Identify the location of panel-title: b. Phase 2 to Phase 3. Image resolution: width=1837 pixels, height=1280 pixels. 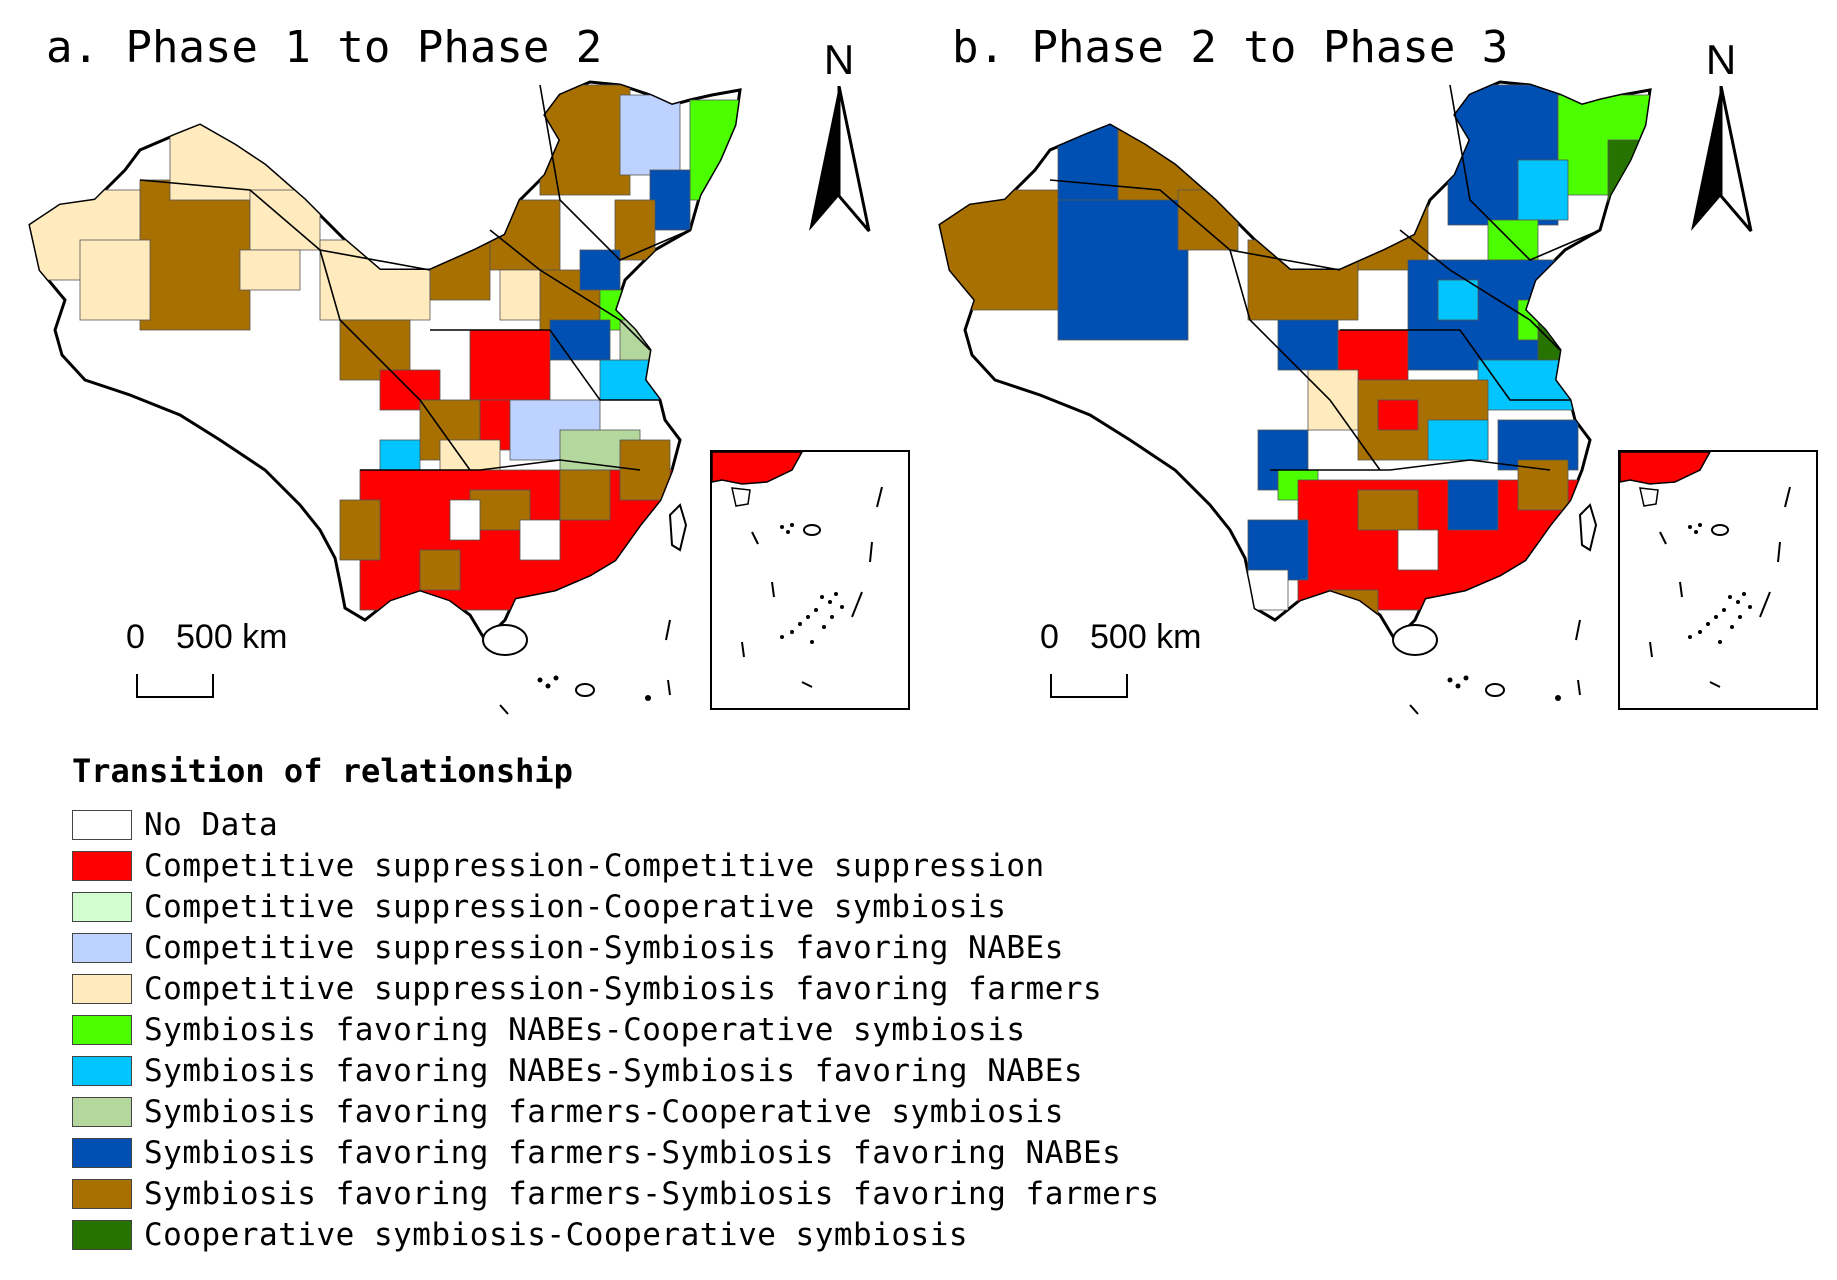
(1230, 47).